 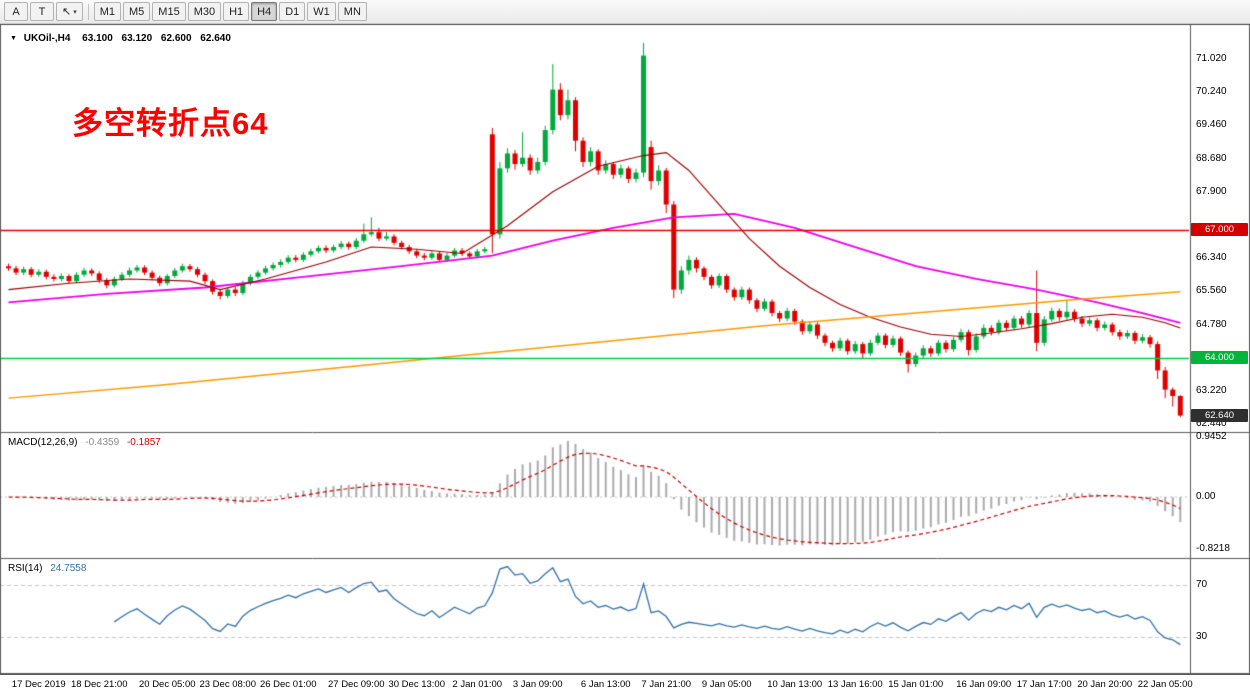 What do you see at coordinates (795, 684) in the screenshot?
I see `time-axis-label: 10 Jan 13:00` at bounding box center [795, 684].